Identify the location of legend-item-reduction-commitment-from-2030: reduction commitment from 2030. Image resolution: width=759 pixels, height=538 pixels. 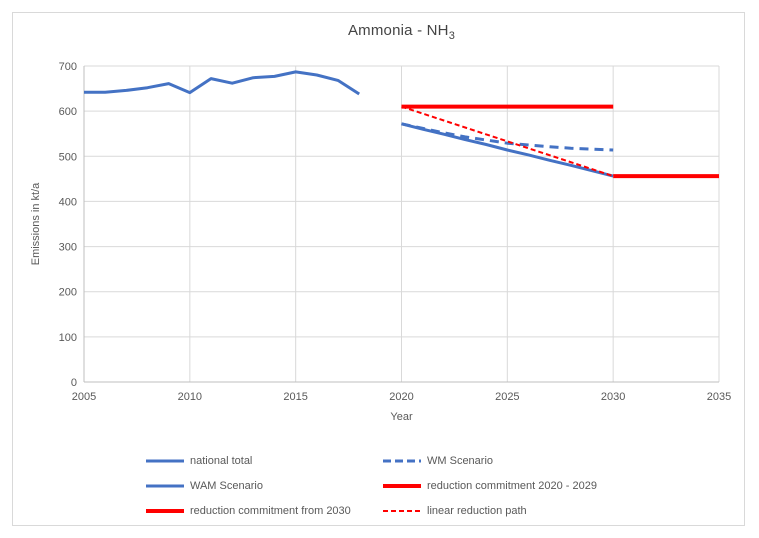
(263, 511).